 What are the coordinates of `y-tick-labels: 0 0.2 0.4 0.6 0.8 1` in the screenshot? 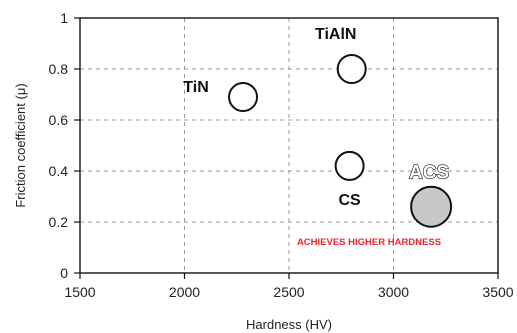 It's located at (64, 145).